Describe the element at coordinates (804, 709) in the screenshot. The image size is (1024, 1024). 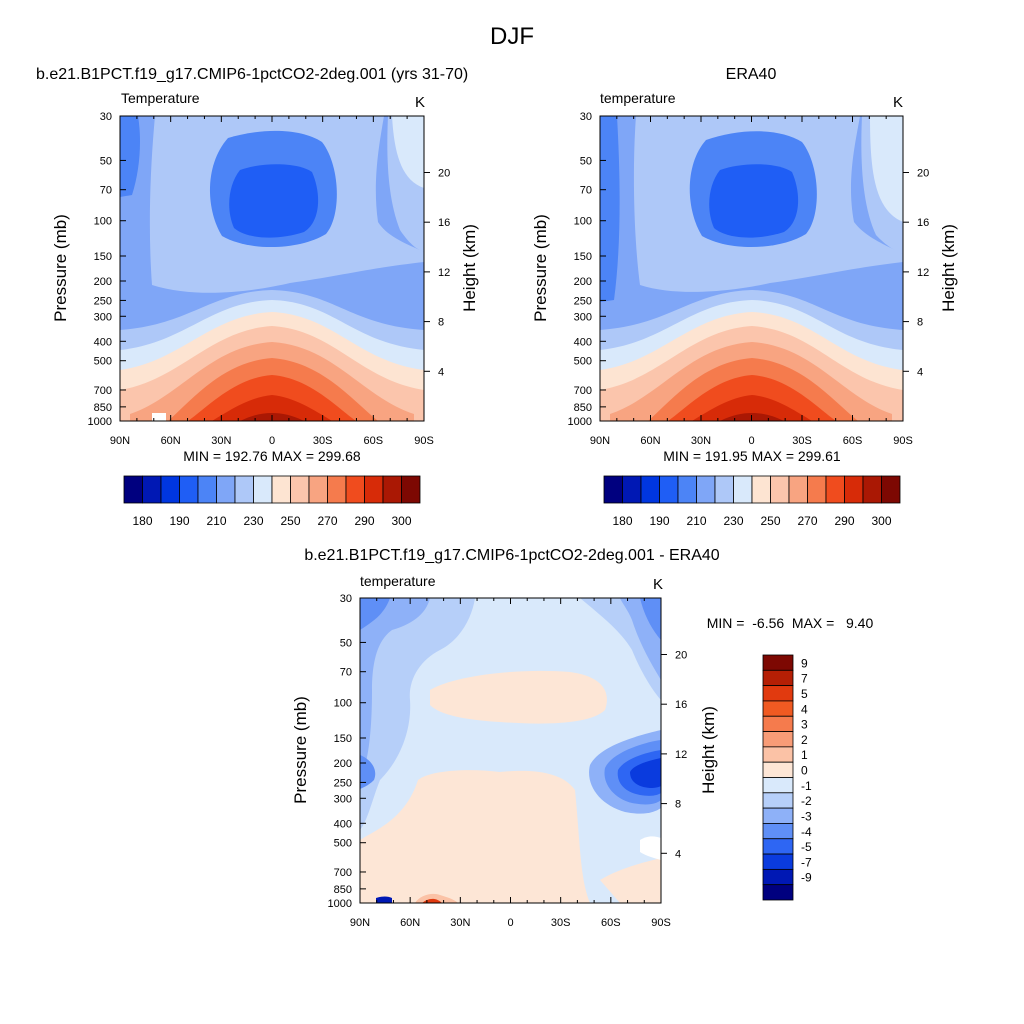
I see `colorbar-label: 4` at that location.